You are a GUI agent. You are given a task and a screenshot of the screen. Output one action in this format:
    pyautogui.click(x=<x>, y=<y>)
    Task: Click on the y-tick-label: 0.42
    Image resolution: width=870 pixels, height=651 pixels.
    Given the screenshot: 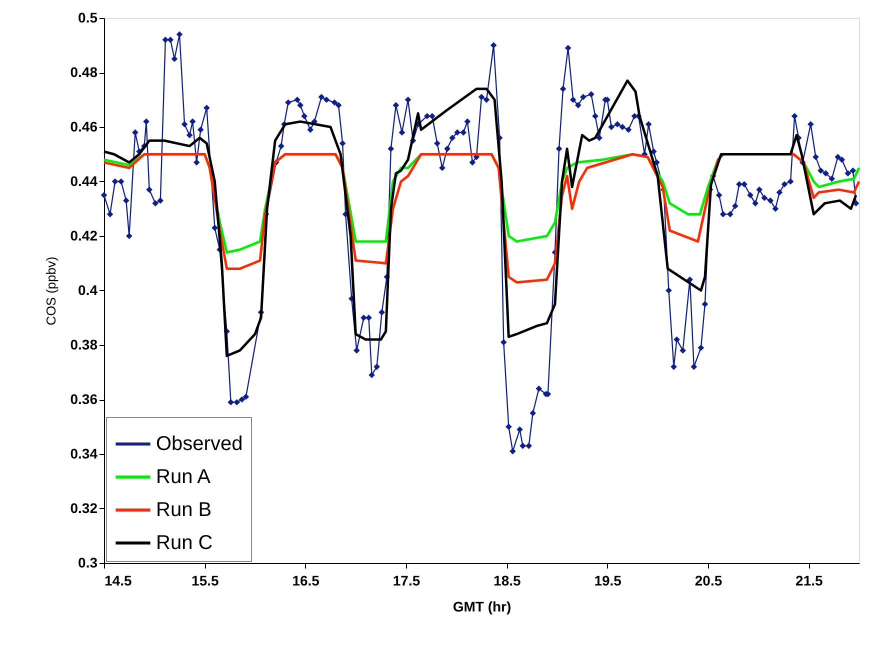 What is the action you would take?
    pyautogui.click(x=84, y=236)
    